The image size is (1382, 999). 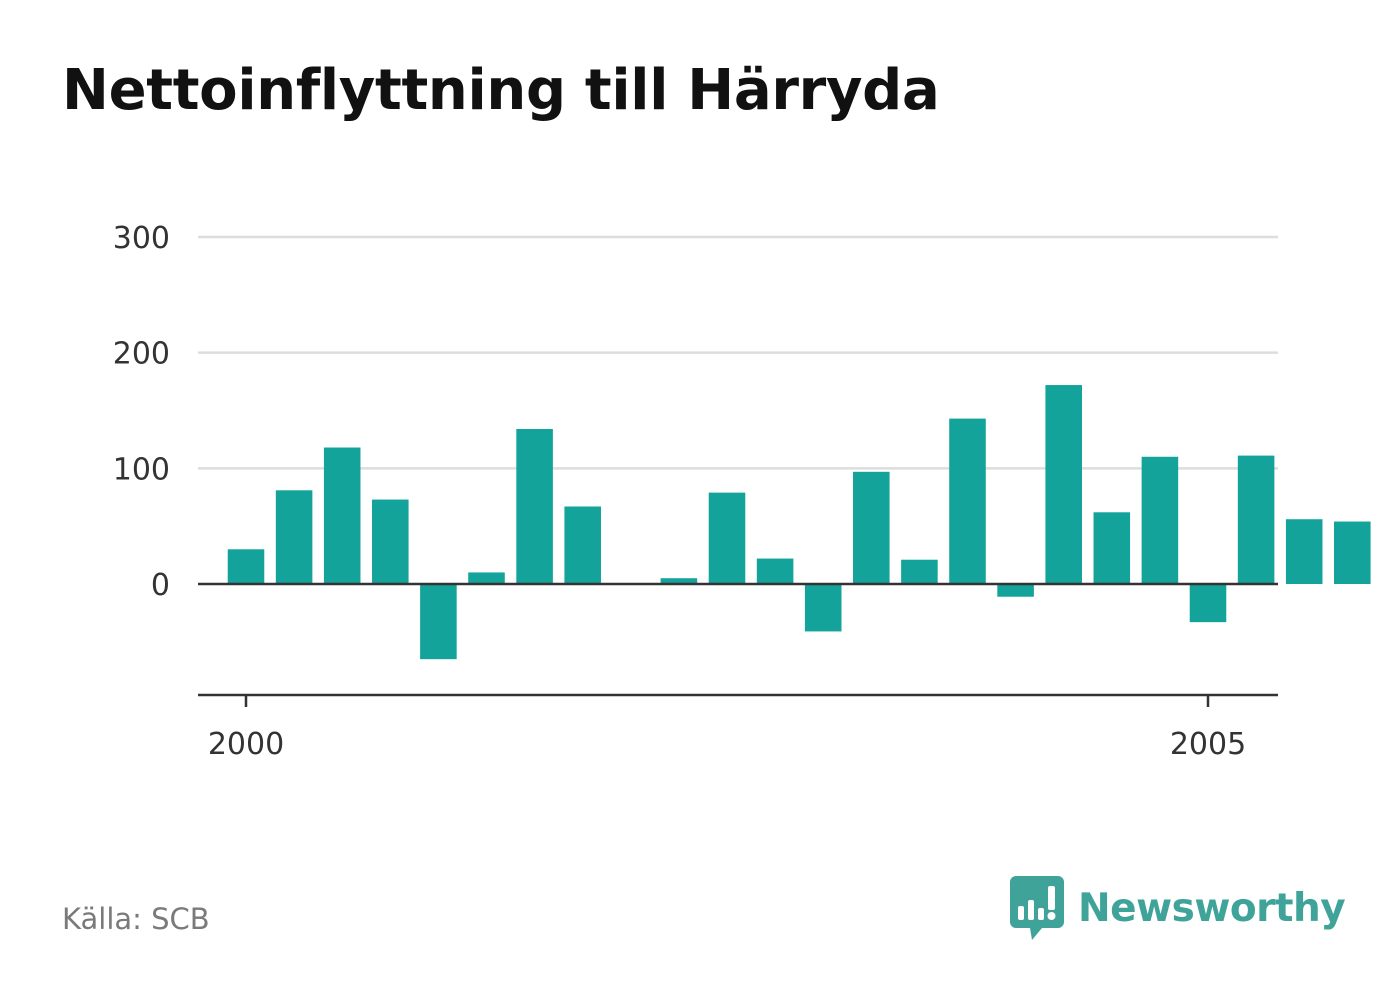 What do you see at coordinates (727, 701) in the screenshot?
I see `x-axis-ticks` at bounding box center [727, 701].